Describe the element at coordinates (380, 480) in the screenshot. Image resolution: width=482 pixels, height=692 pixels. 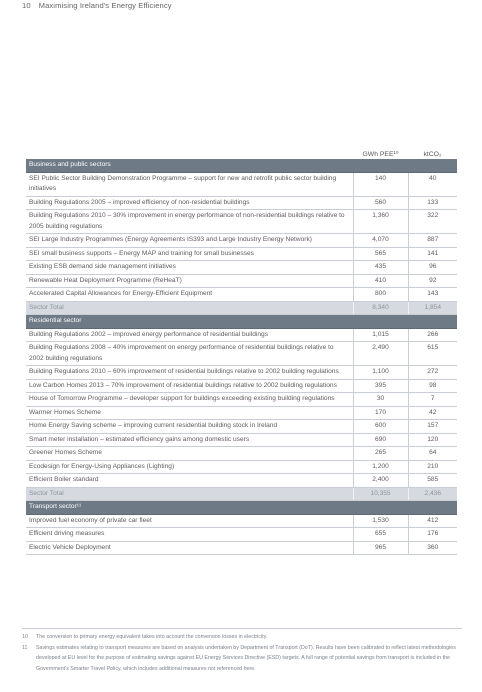
I see `gwh-value: 2,400` at that location.